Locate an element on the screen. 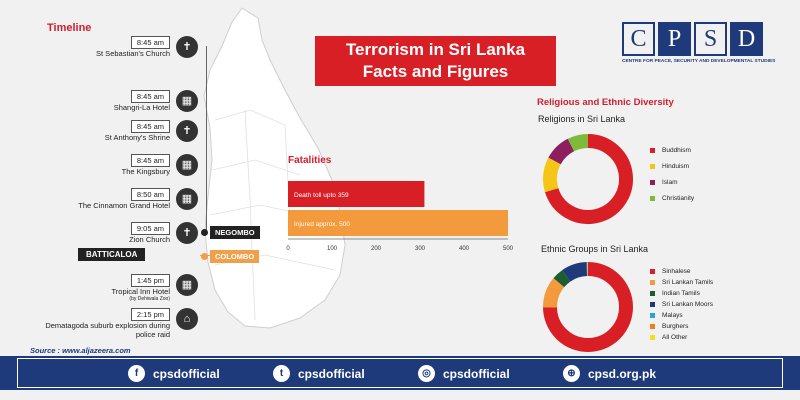 This screenshot has height=400, width=800. x-tick-label: 300 is located at coordinates (420, 249).